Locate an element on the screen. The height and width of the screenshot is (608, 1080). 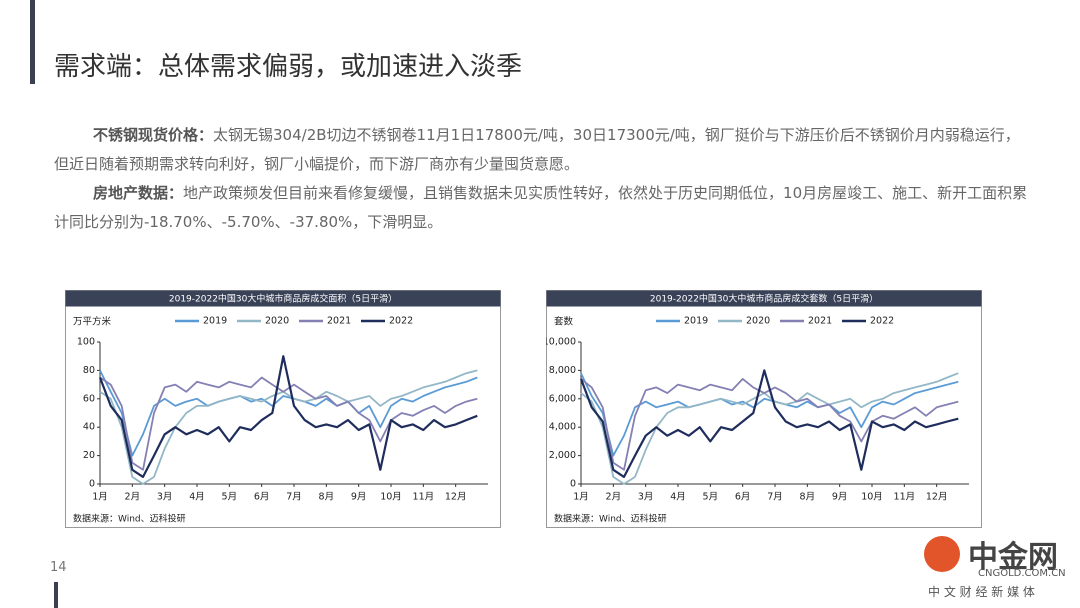
y-tick-label: 60 is located at coordinates (89, 398).